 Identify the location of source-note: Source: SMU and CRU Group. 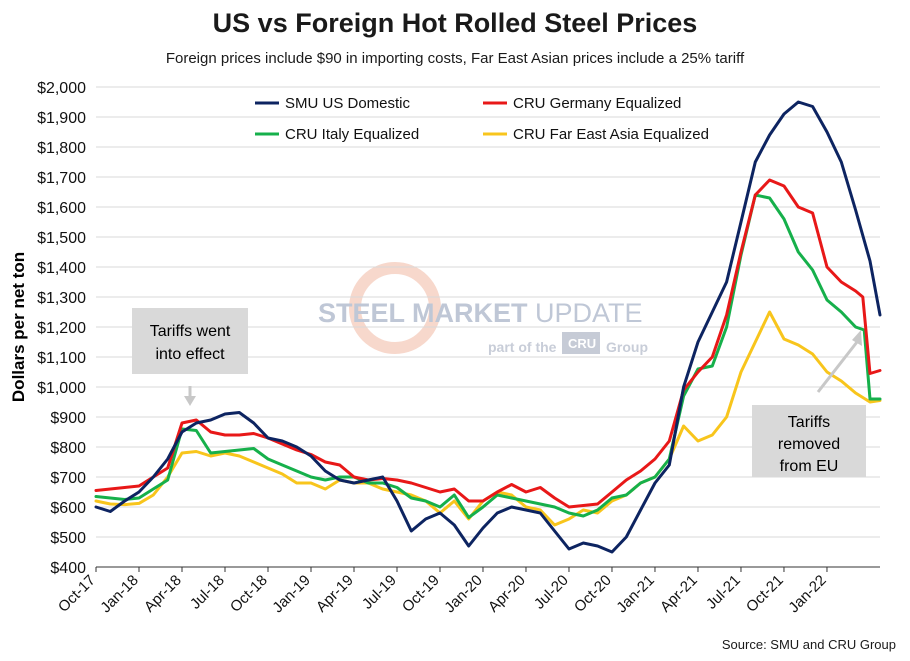
(808, 644).